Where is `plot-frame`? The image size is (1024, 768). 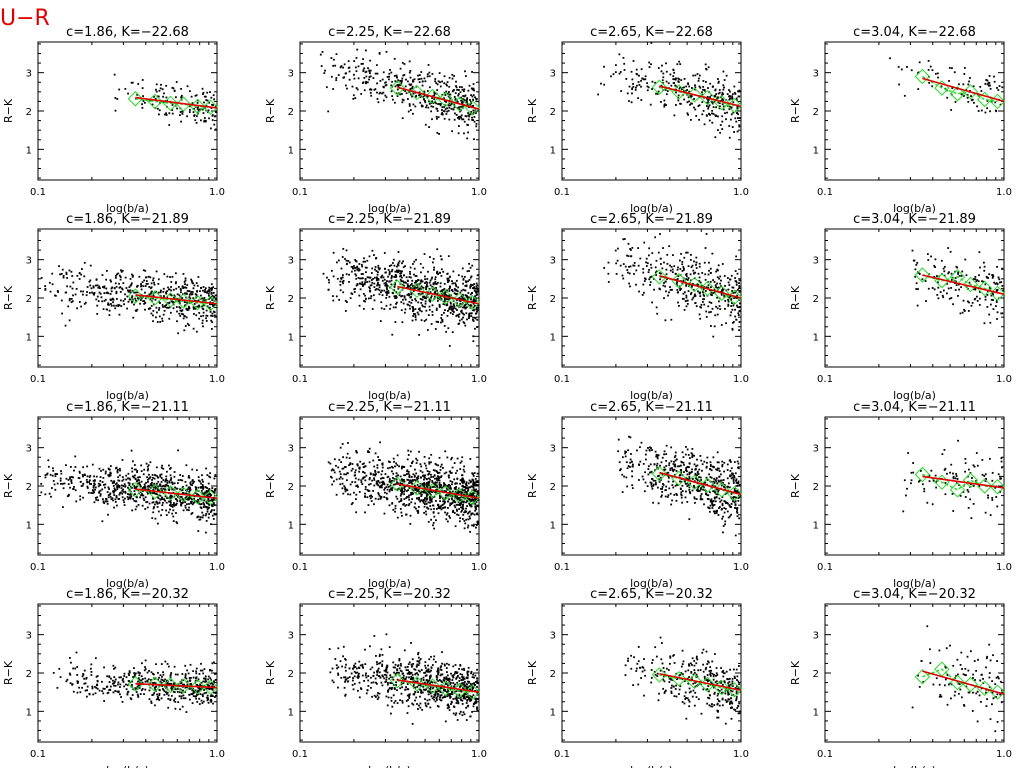
plot-frame is located at coordinates (914, 111).